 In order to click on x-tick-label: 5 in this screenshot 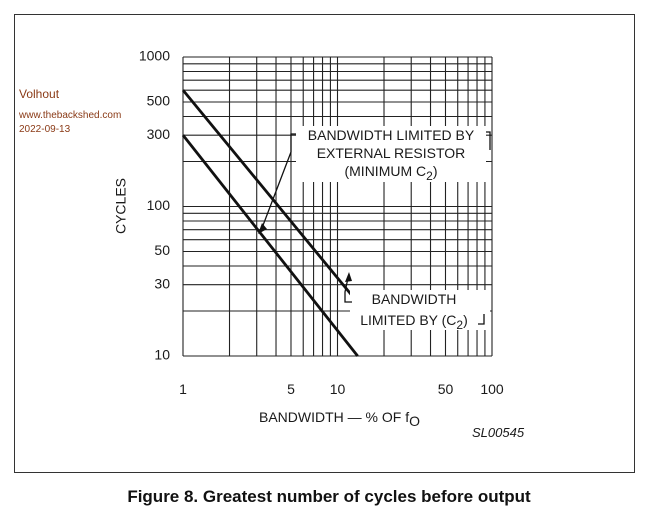, I will do `click(291, 389)`.